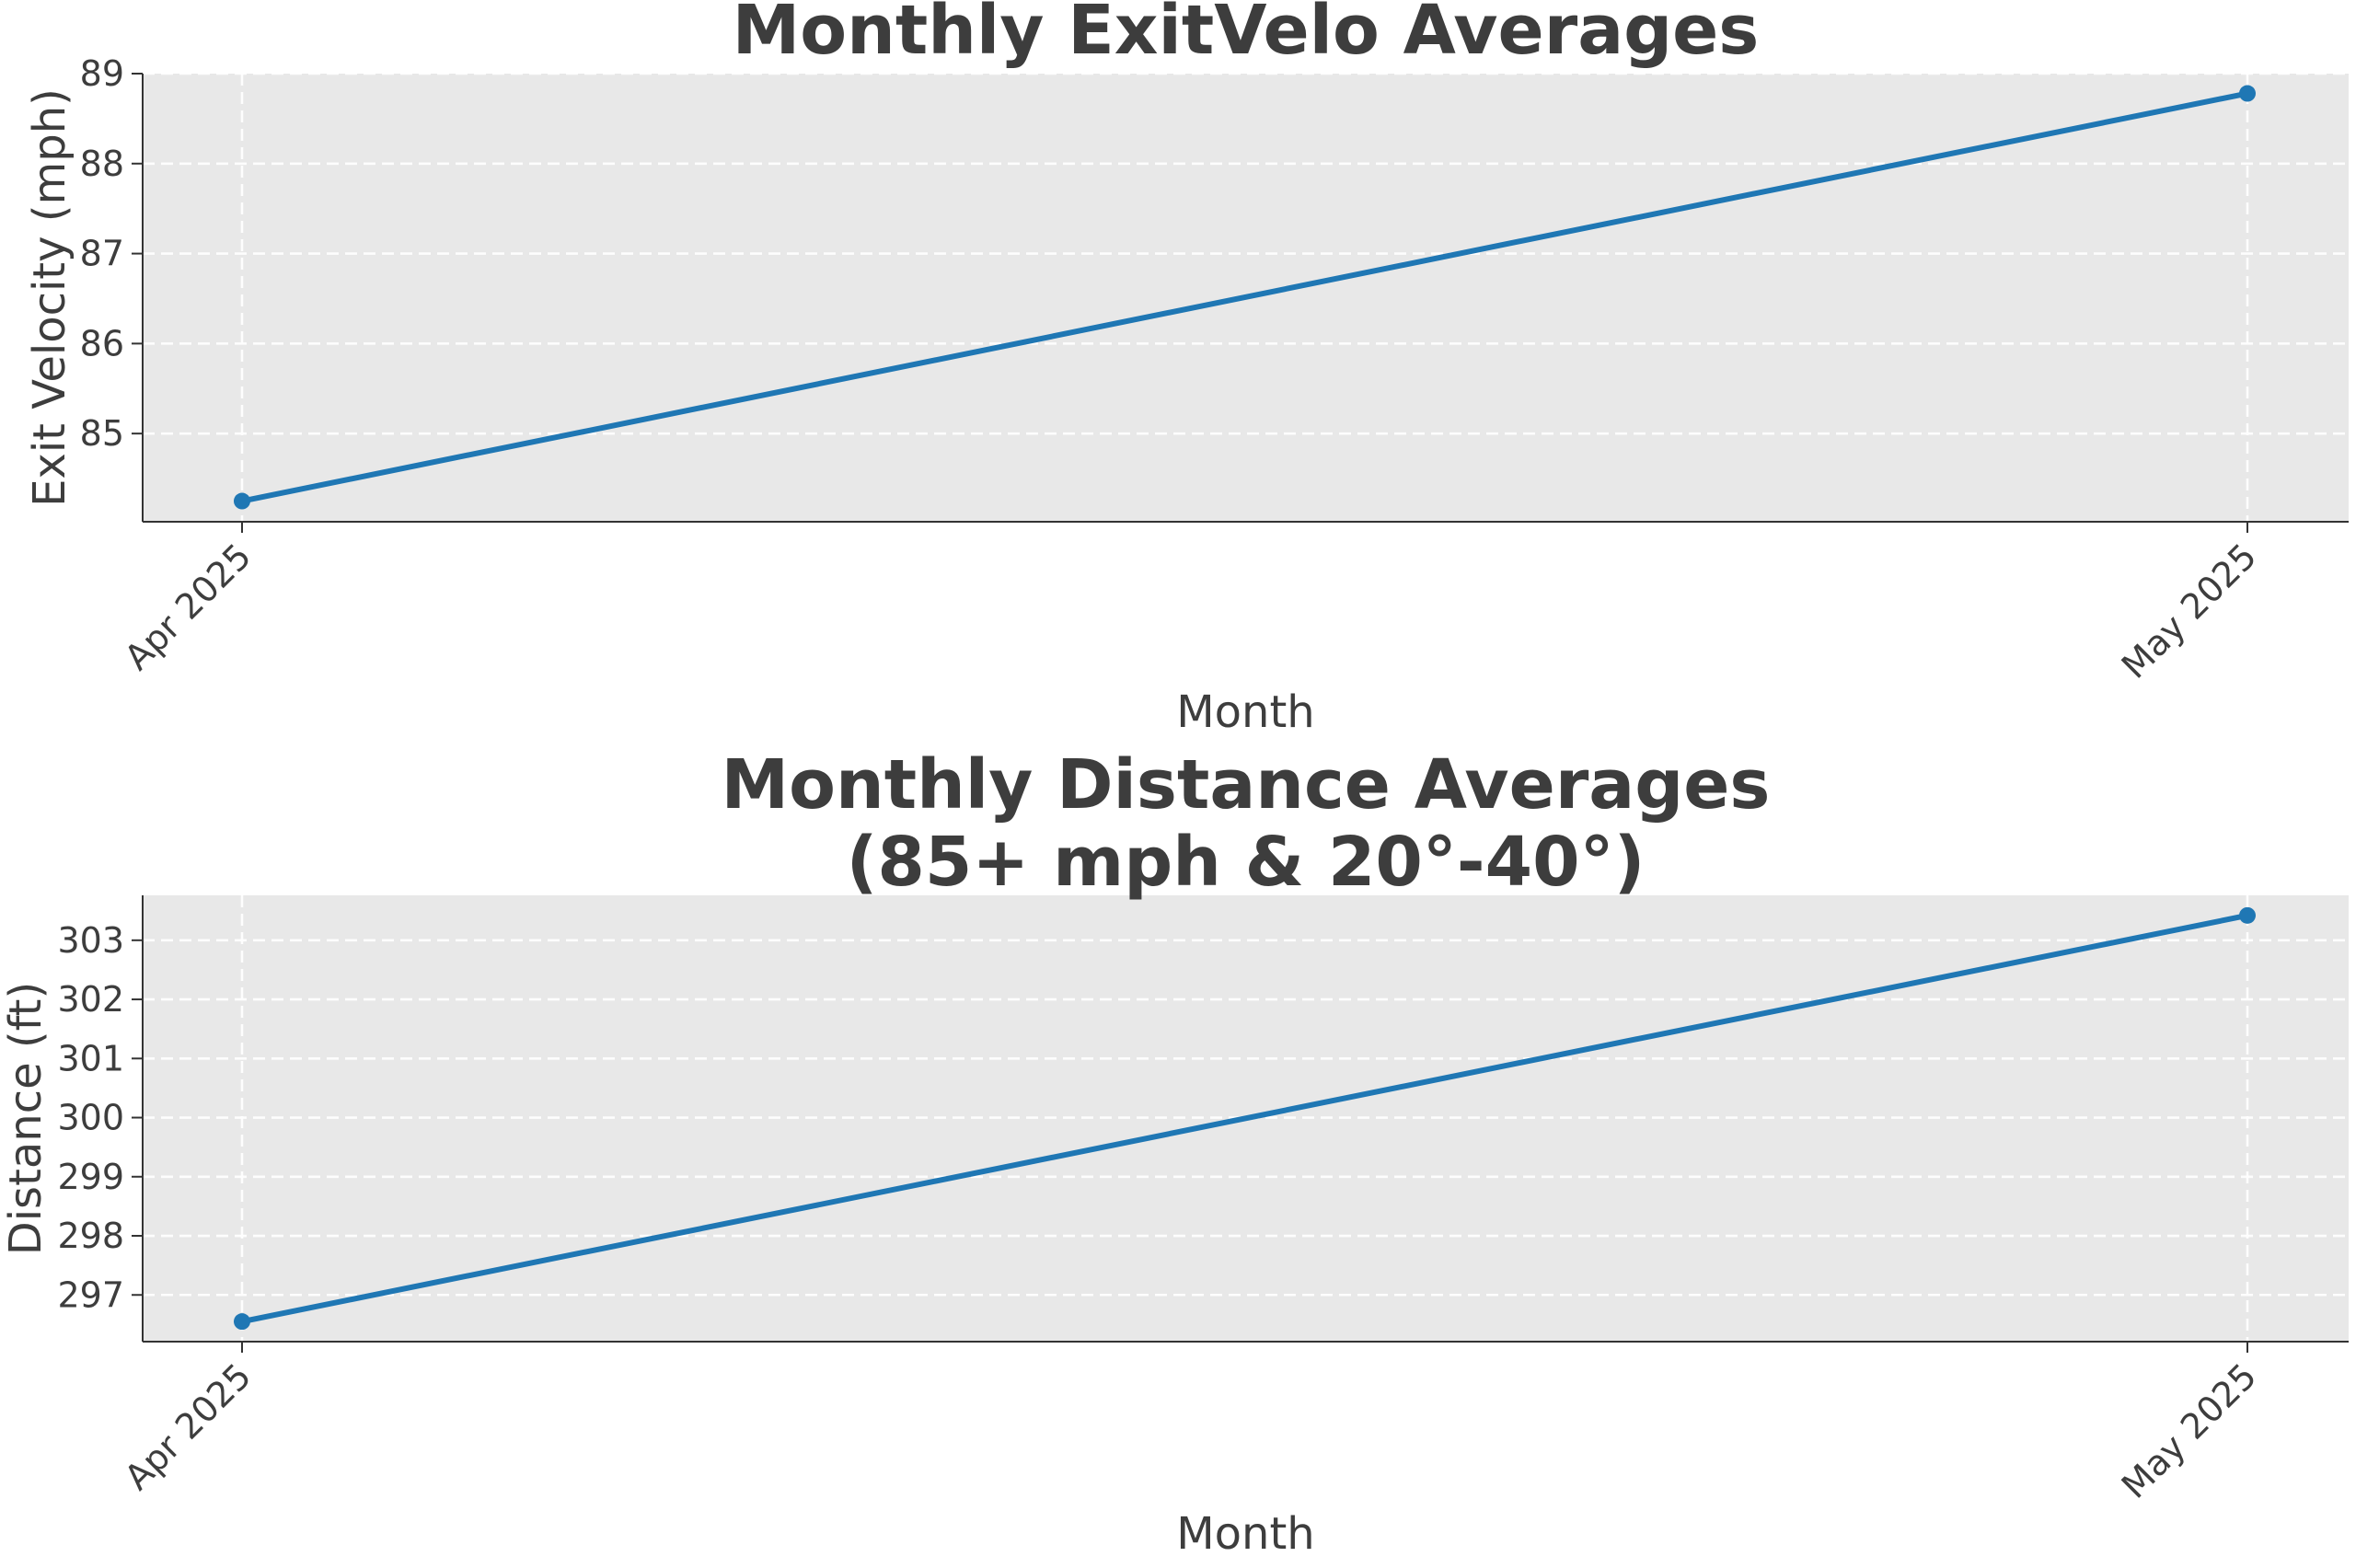 This screenshot has height=1568, width=2356. What do you see at coordinates (26, 1118) in the screenshot?
I see `y-axis-label: Distance (ft)` at bounding box center [26, 1118].